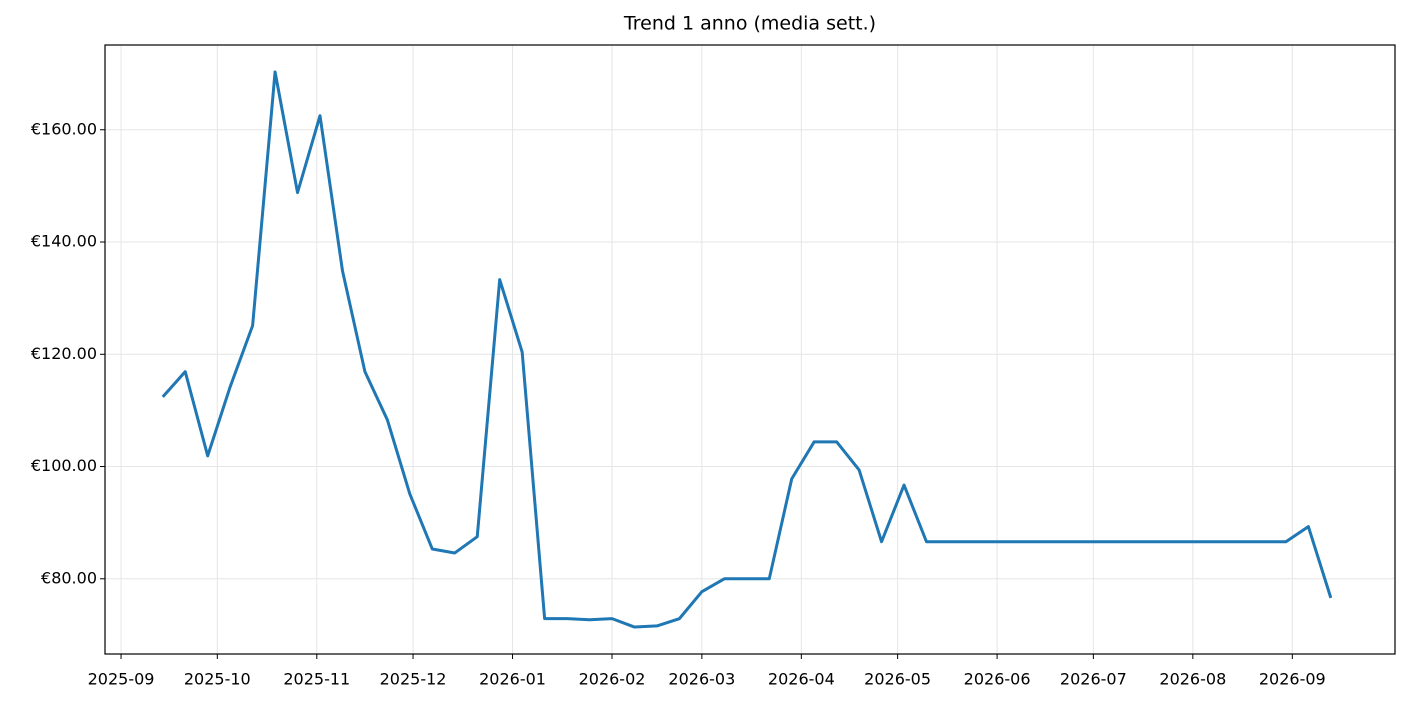  I want to click on y-tick-label: €120.00, so click(64, 353).